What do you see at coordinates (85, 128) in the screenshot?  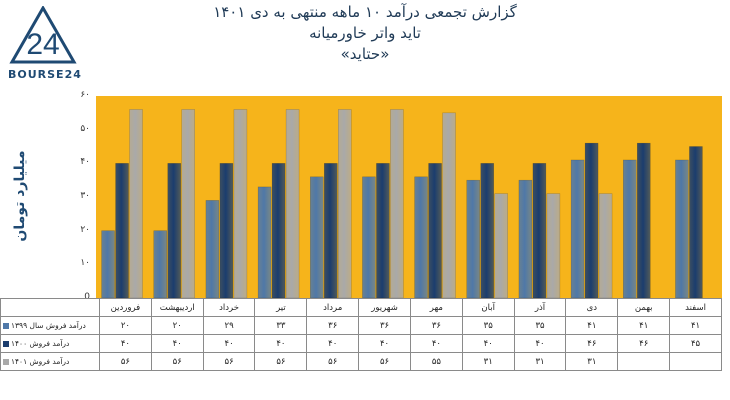 I see `y-tick-label: ۵۰` at bounding box center [85, 128].